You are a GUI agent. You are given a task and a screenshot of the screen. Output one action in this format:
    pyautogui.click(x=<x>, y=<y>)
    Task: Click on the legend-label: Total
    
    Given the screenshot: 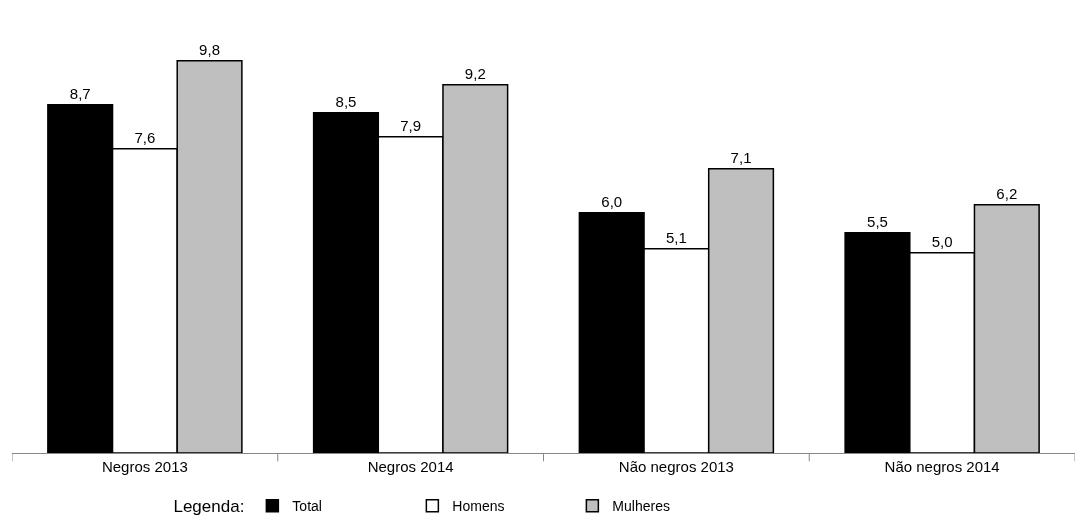 What is the action you would take?
    pyautogui.click(x=307, y=506)
    